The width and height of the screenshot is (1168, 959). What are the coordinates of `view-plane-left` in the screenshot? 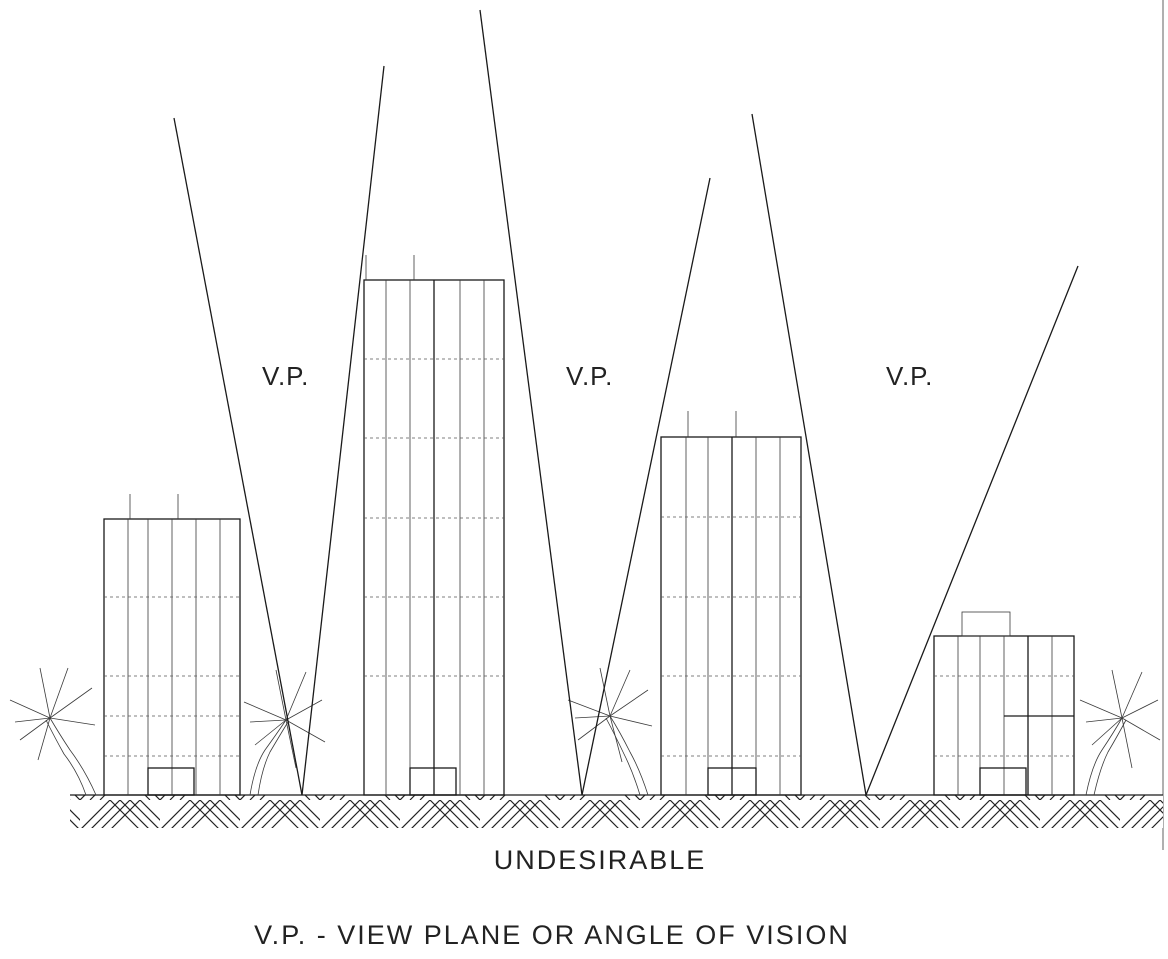 It's located at (279, 430).